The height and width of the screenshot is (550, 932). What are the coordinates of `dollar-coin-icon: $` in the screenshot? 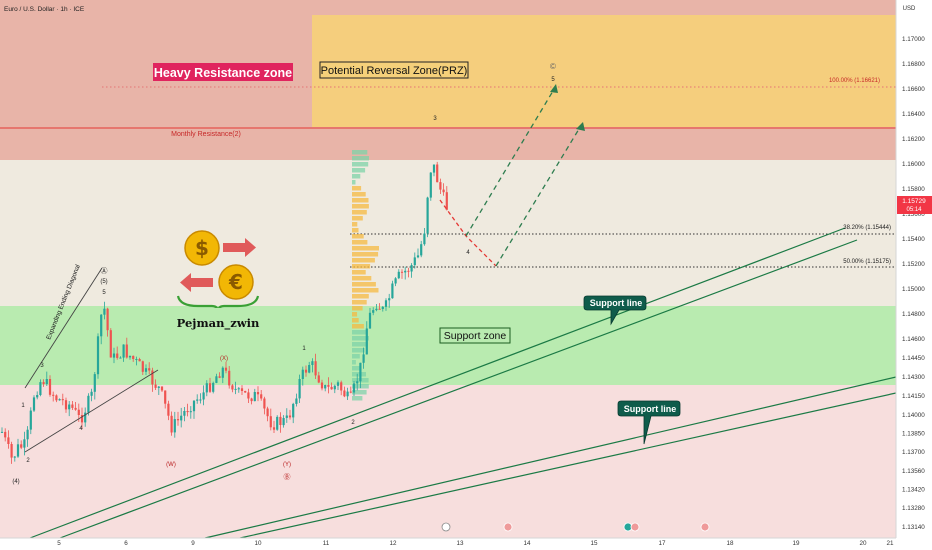 It's located at (202, 248).